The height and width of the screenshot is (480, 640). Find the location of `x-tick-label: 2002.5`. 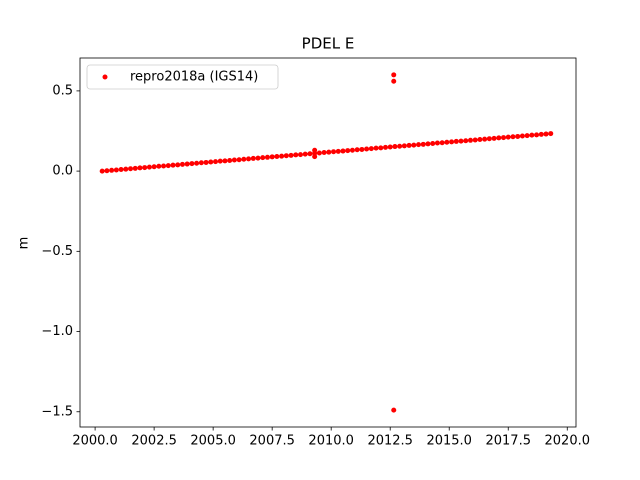

x-tick-label: 2002.5 is located at coordinates (154, 441).